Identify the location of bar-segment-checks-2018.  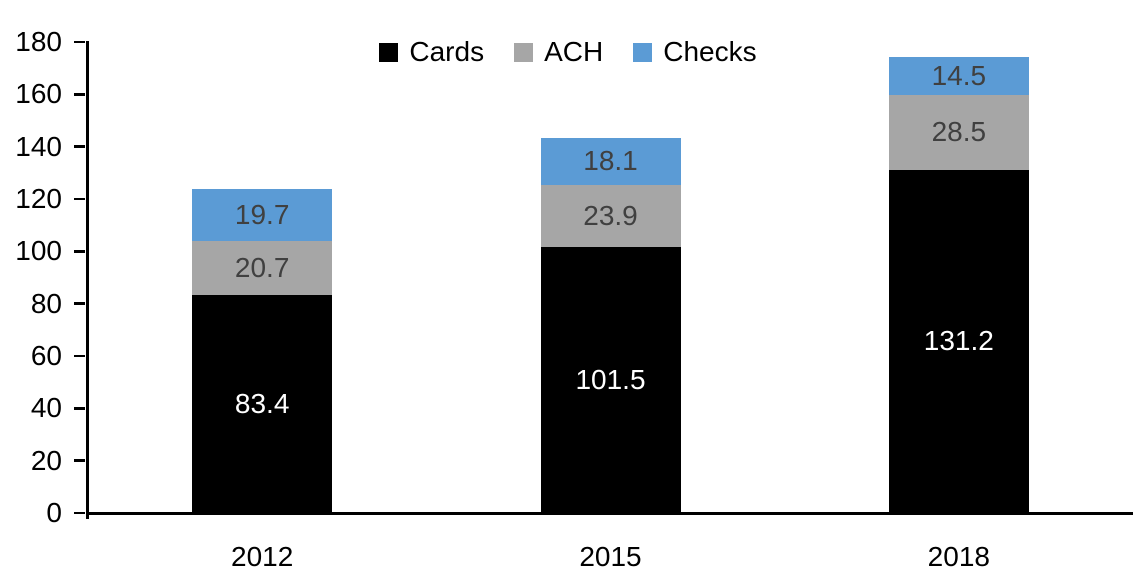
(958, 76).